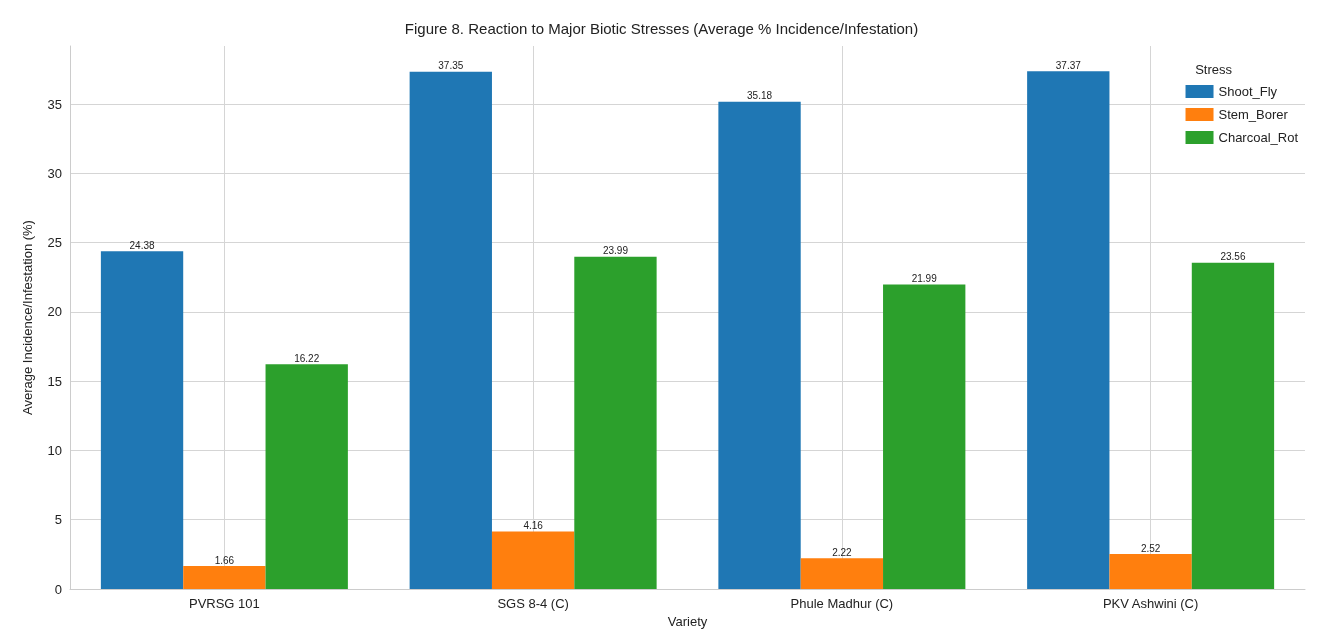 This screenshot has height=641, width=1323. Describe the element at coordinates (224, 560) in the screenshot. I see `data-label: 1.66` at that location.